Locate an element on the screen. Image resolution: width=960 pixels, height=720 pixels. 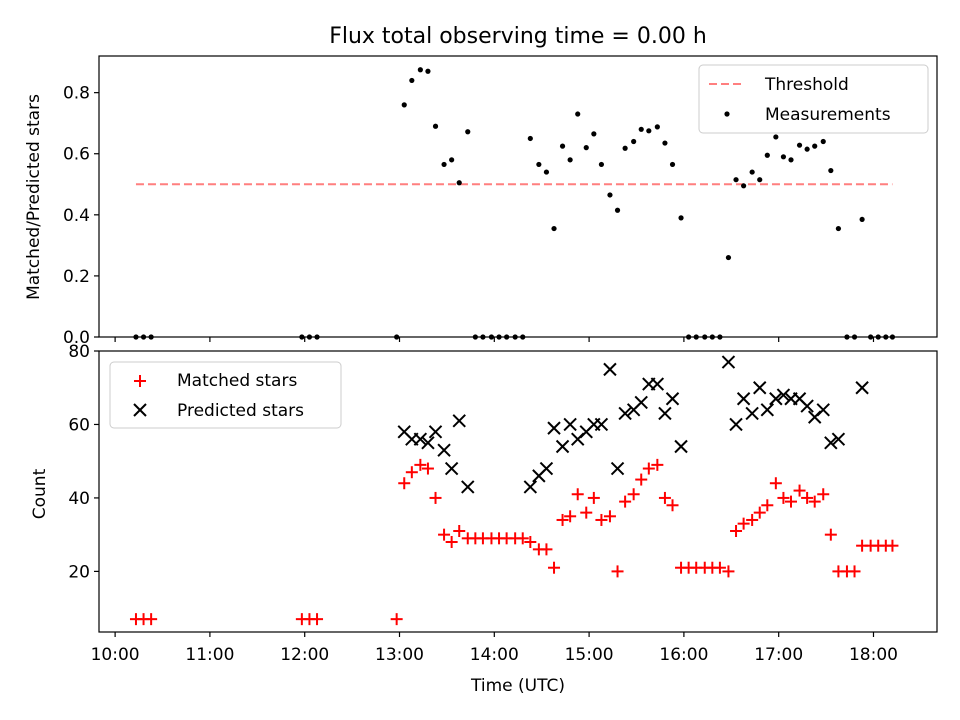
ratio-x-ticks is located at coordinates (494, 339).